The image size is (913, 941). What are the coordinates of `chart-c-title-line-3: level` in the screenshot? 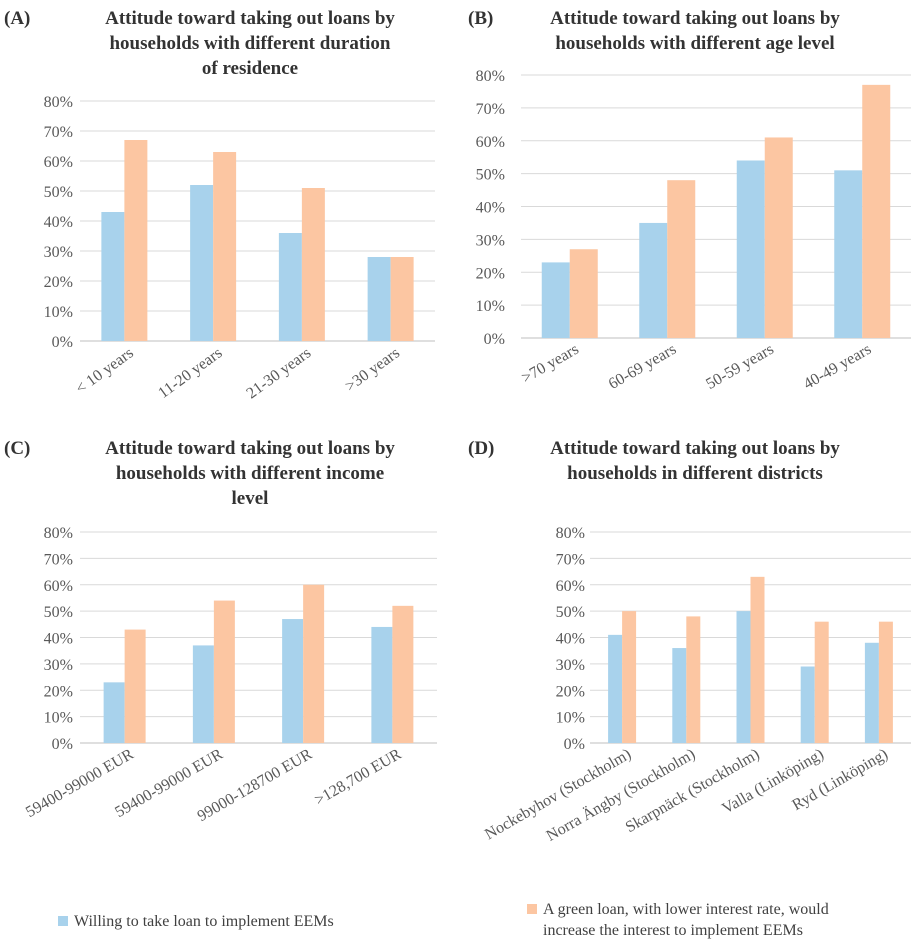 It's located at (250, 498).